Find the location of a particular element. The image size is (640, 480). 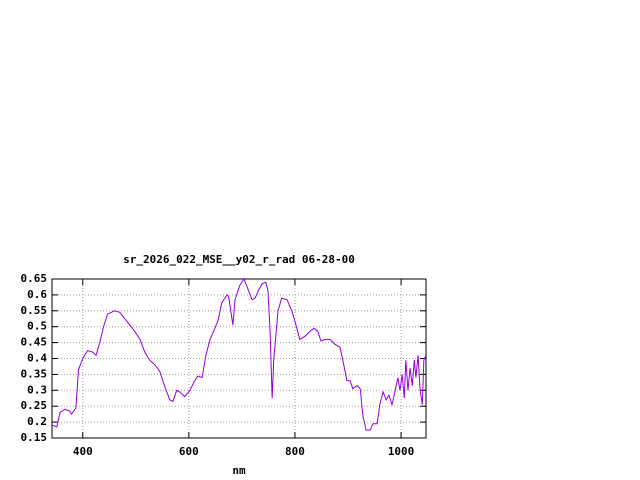

y-tick-label: 0.4 is located at coordinates (37, 358).